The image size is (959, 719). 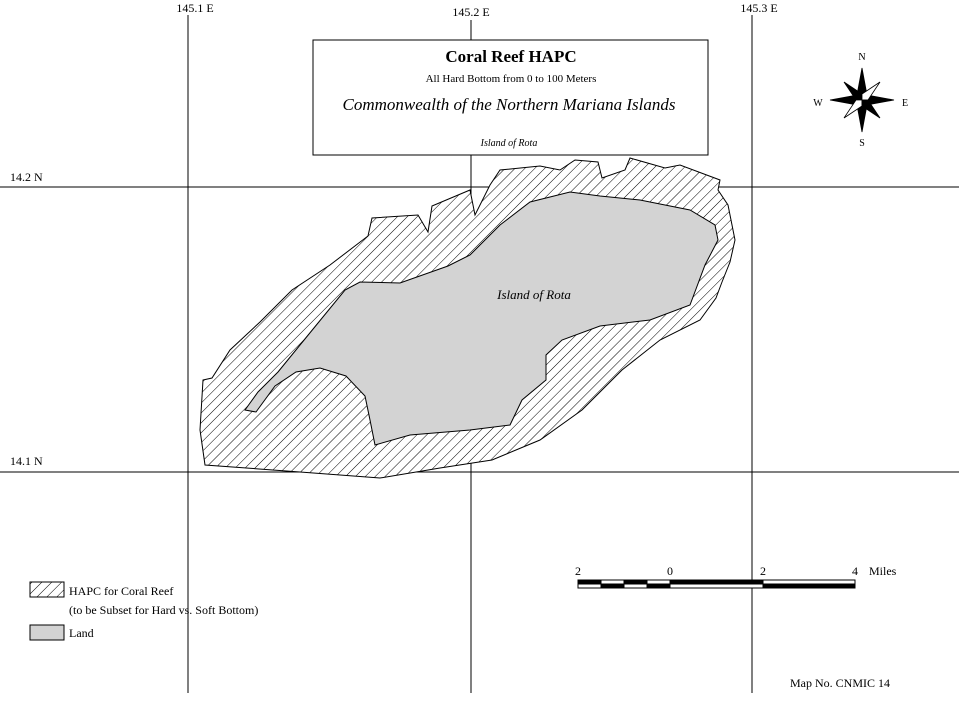 What do you see at coordinates (470, 12) in the screenshot?
I see `longitude-label: 145.2 E` at bounding box center [470, 12].